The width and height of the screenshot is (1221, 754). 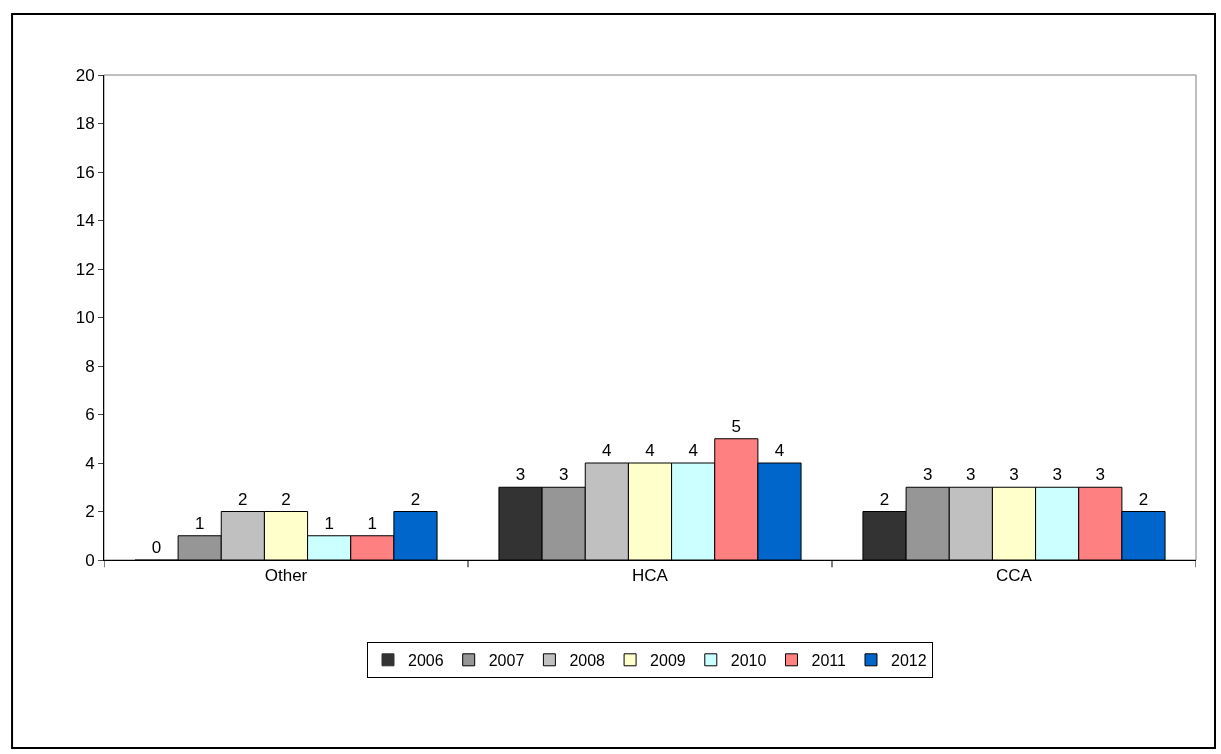 I want to click on y-tick-label: 2, so click(x=90, y=512).